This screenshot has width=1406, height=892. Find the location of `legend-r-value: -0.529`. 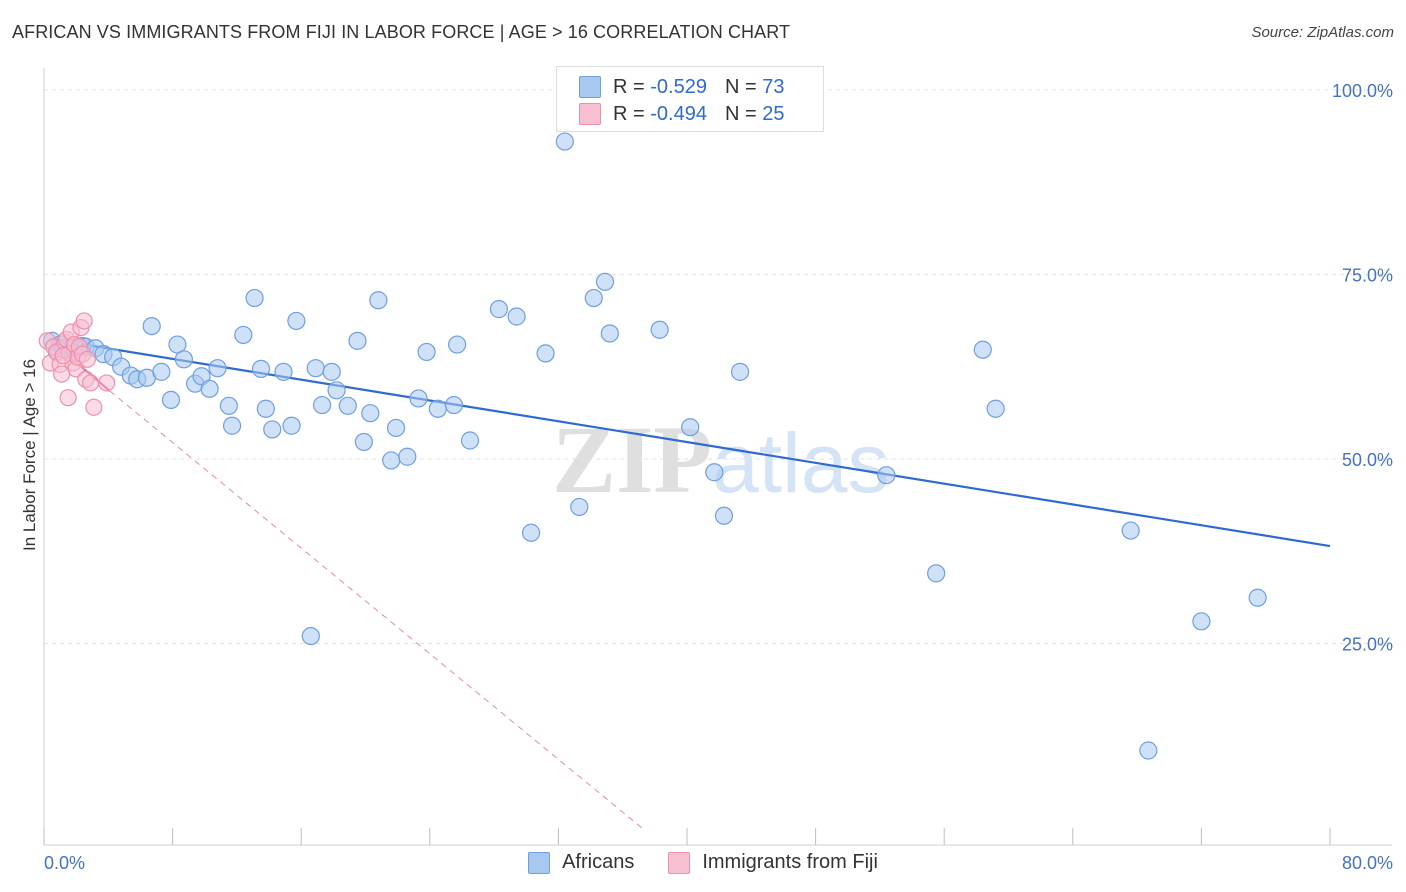

legend-r-value: -0.529 is located at coordinates (678, 86).